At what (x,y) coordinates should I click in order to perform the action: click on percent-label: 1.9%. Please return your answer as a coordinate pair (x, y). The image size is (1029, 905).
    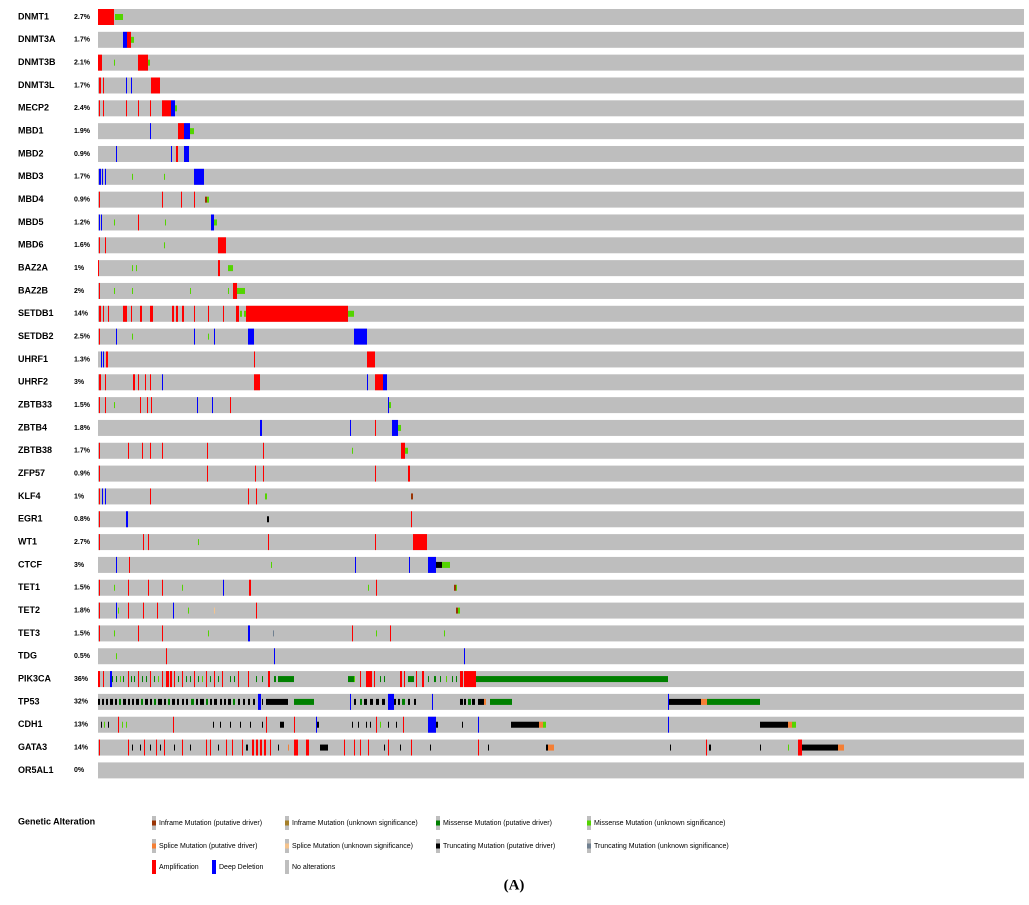
    Looking at the image, I should click on (82, 131).